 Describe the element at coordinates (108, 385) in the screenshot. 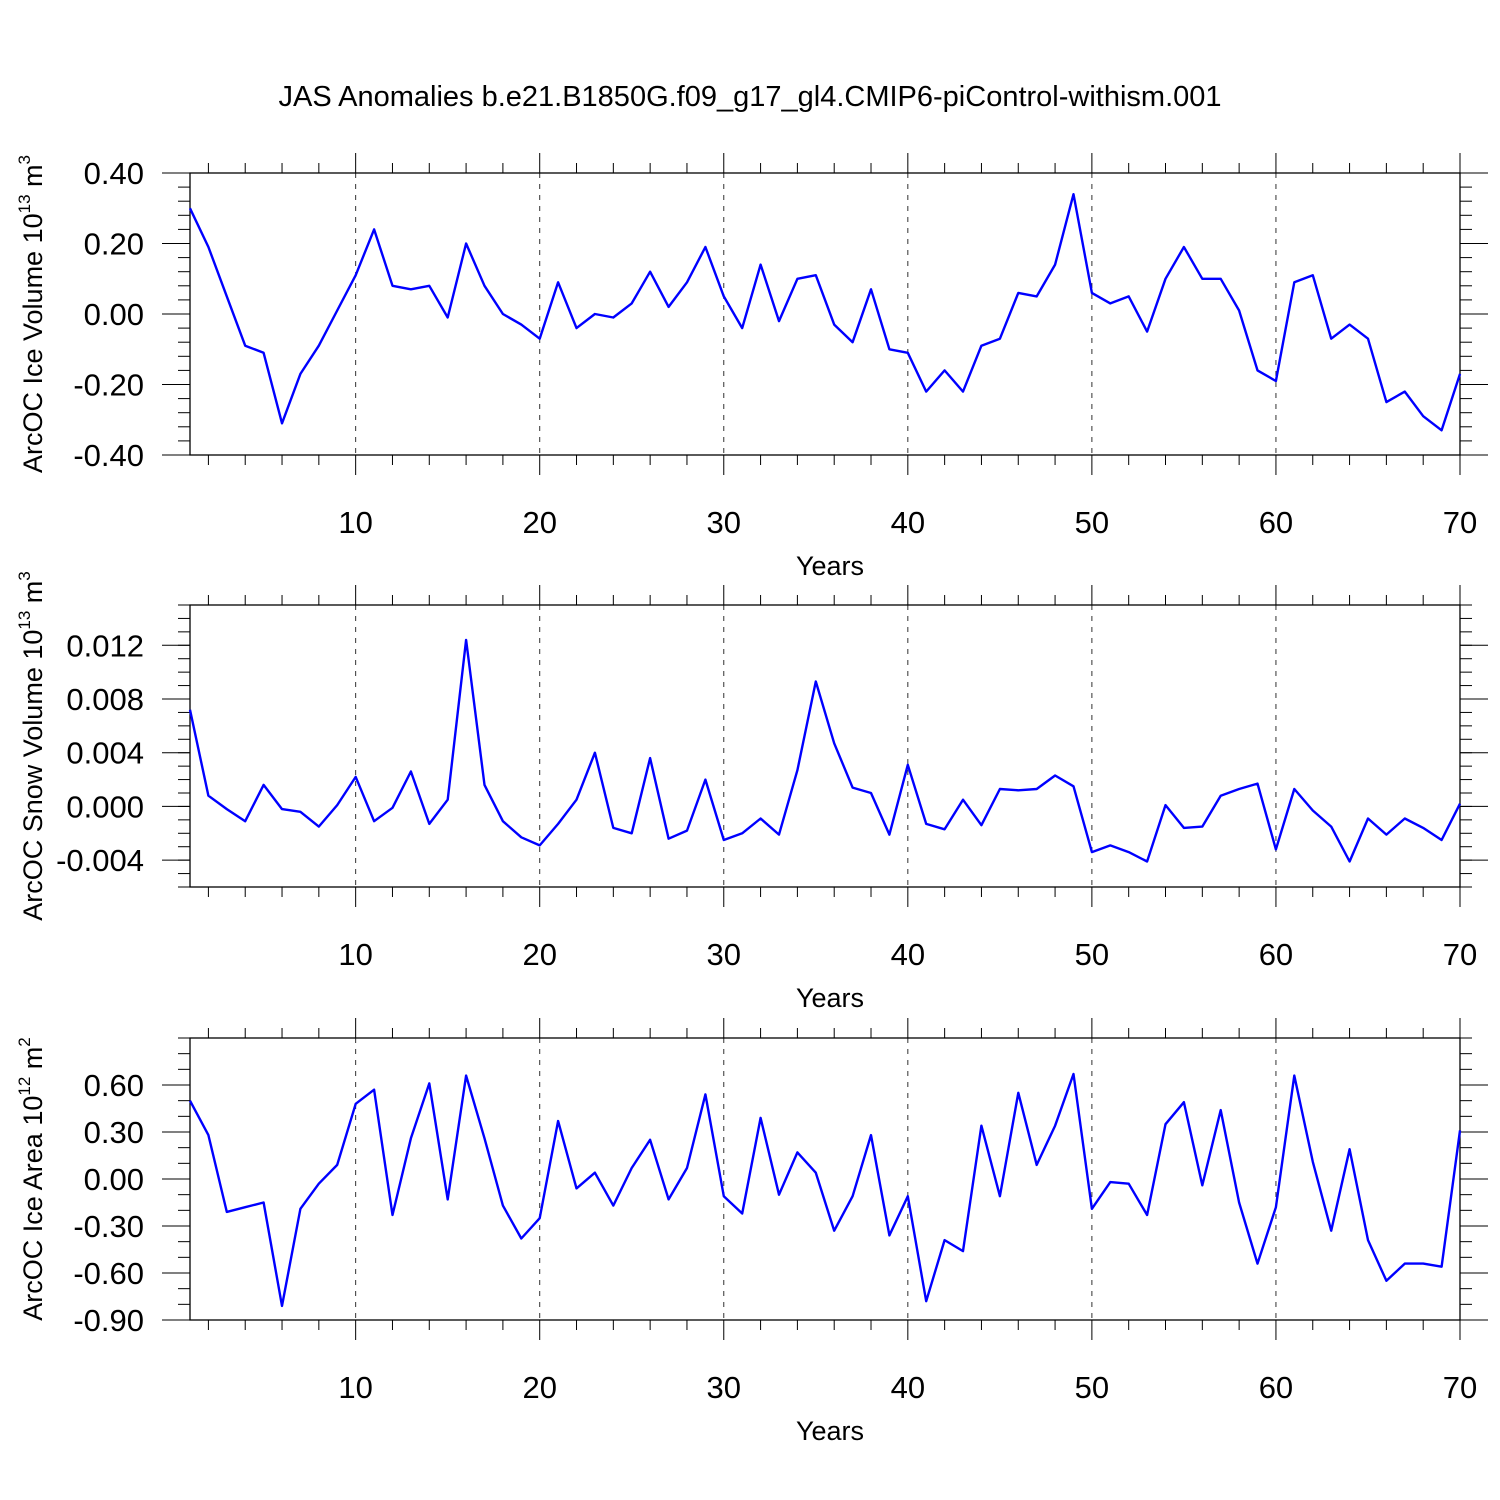

I see `y-tick-label: -0.20` at that location.